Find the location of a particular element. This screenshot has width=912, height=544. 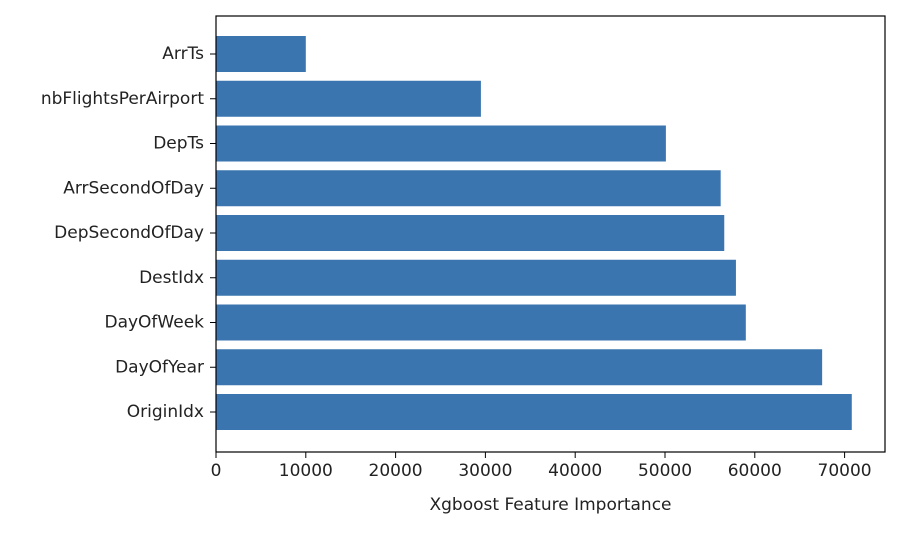

y-tick-label: DepSecondOfDay is located at coordinates (129, 233).